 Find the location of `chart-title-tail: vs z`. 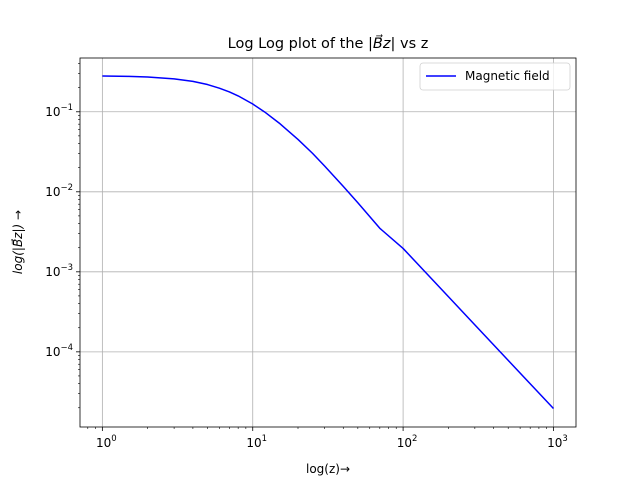

chart-title-tail: vs z is located at coordinates (411, 44).